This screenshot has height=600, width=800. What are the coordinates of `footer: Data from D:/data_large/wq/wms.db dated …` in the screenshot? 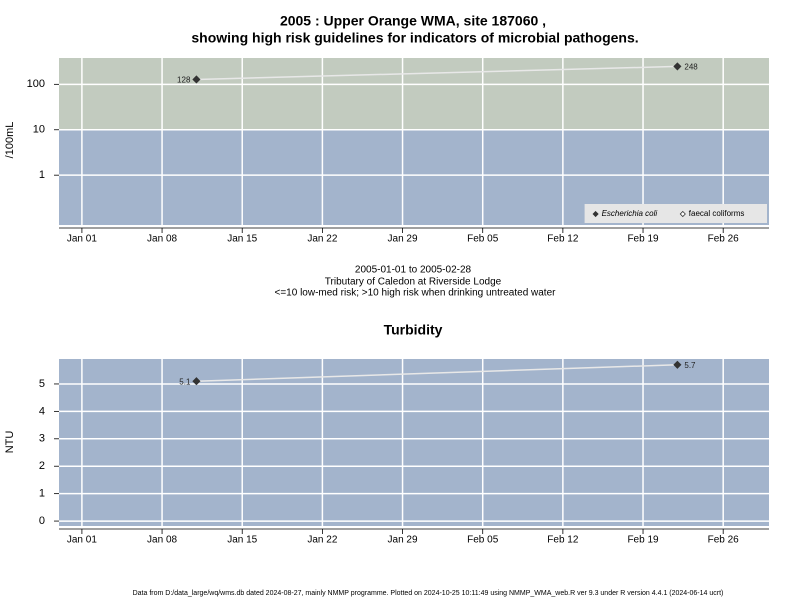 It's located at (428, 593).